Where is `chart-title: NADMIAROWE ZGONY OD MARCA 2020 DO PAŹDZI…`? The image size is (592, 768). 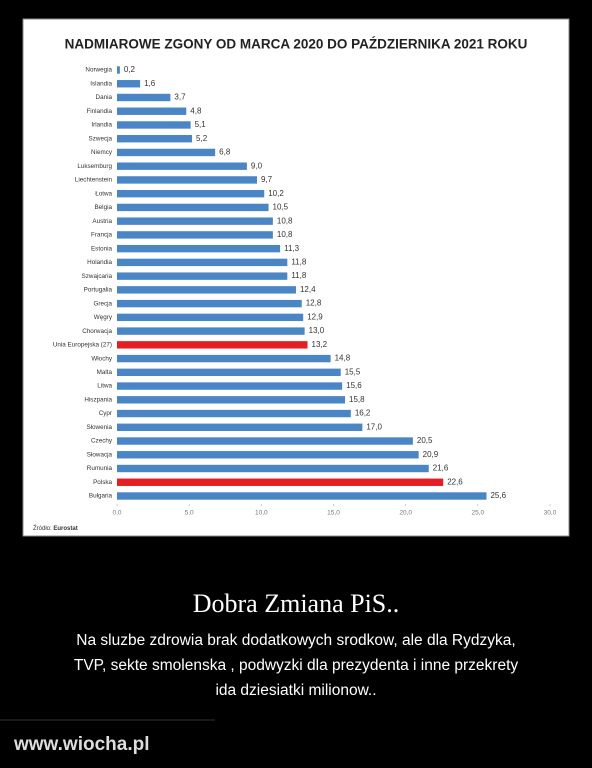
chart-title: NADMIAROWE ZGONY OD MARCA 2020 DO PAŹDZI… is located at coordinates (296, 44).